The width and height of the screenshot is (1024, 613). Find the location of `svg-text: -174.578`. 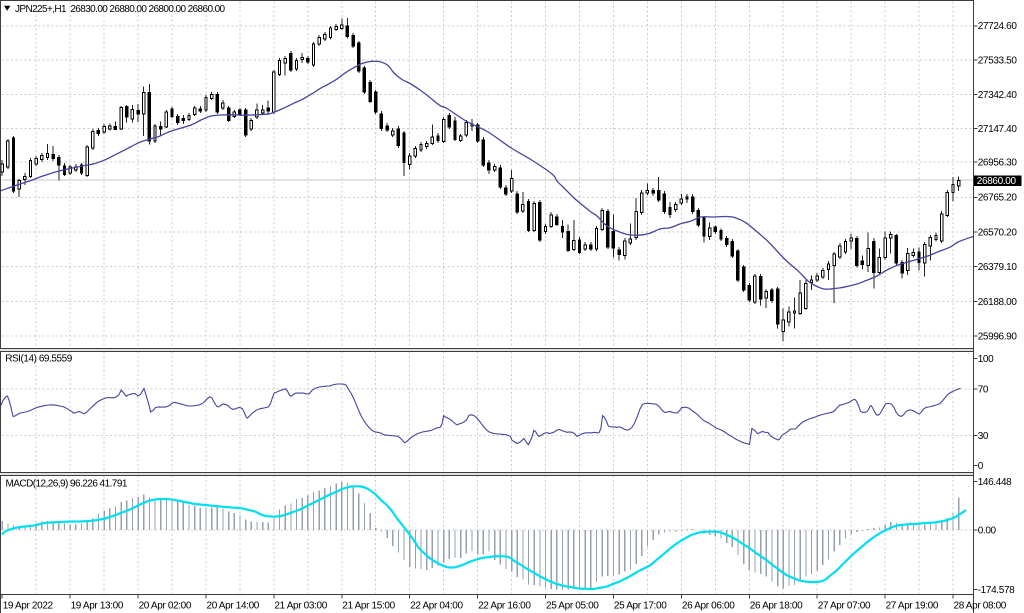

svg-text: -174.578 is located at coordinates (996, 590).